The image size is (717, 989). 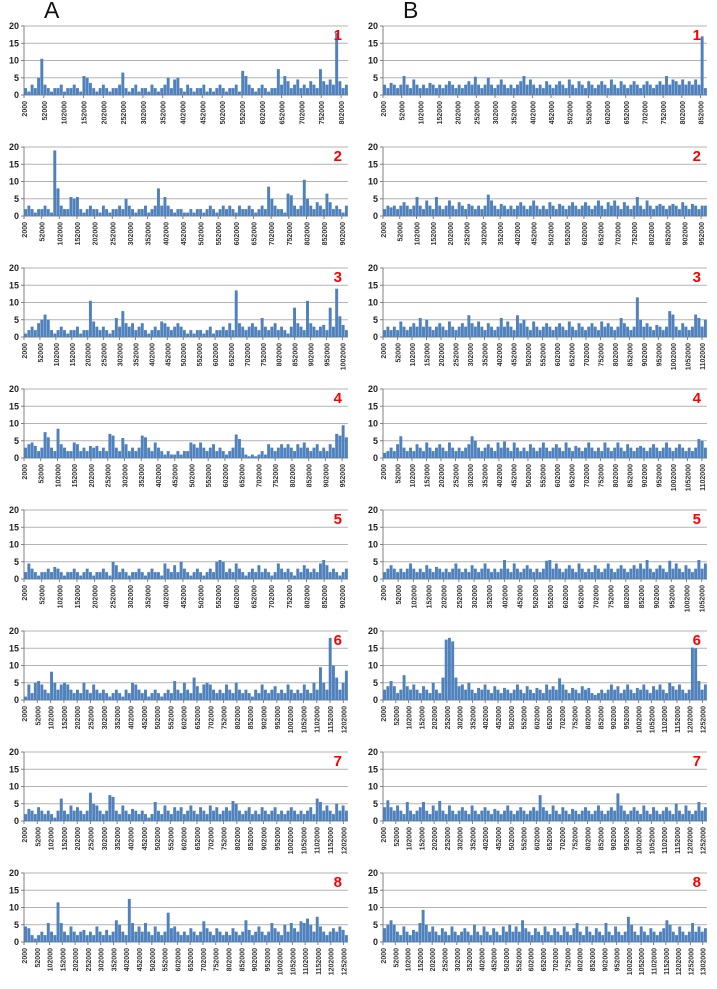 What do you see at coordinates (343, 475) in the screenshot?
I see `x-tick-label: 952000` at bounding box center [343, 475].